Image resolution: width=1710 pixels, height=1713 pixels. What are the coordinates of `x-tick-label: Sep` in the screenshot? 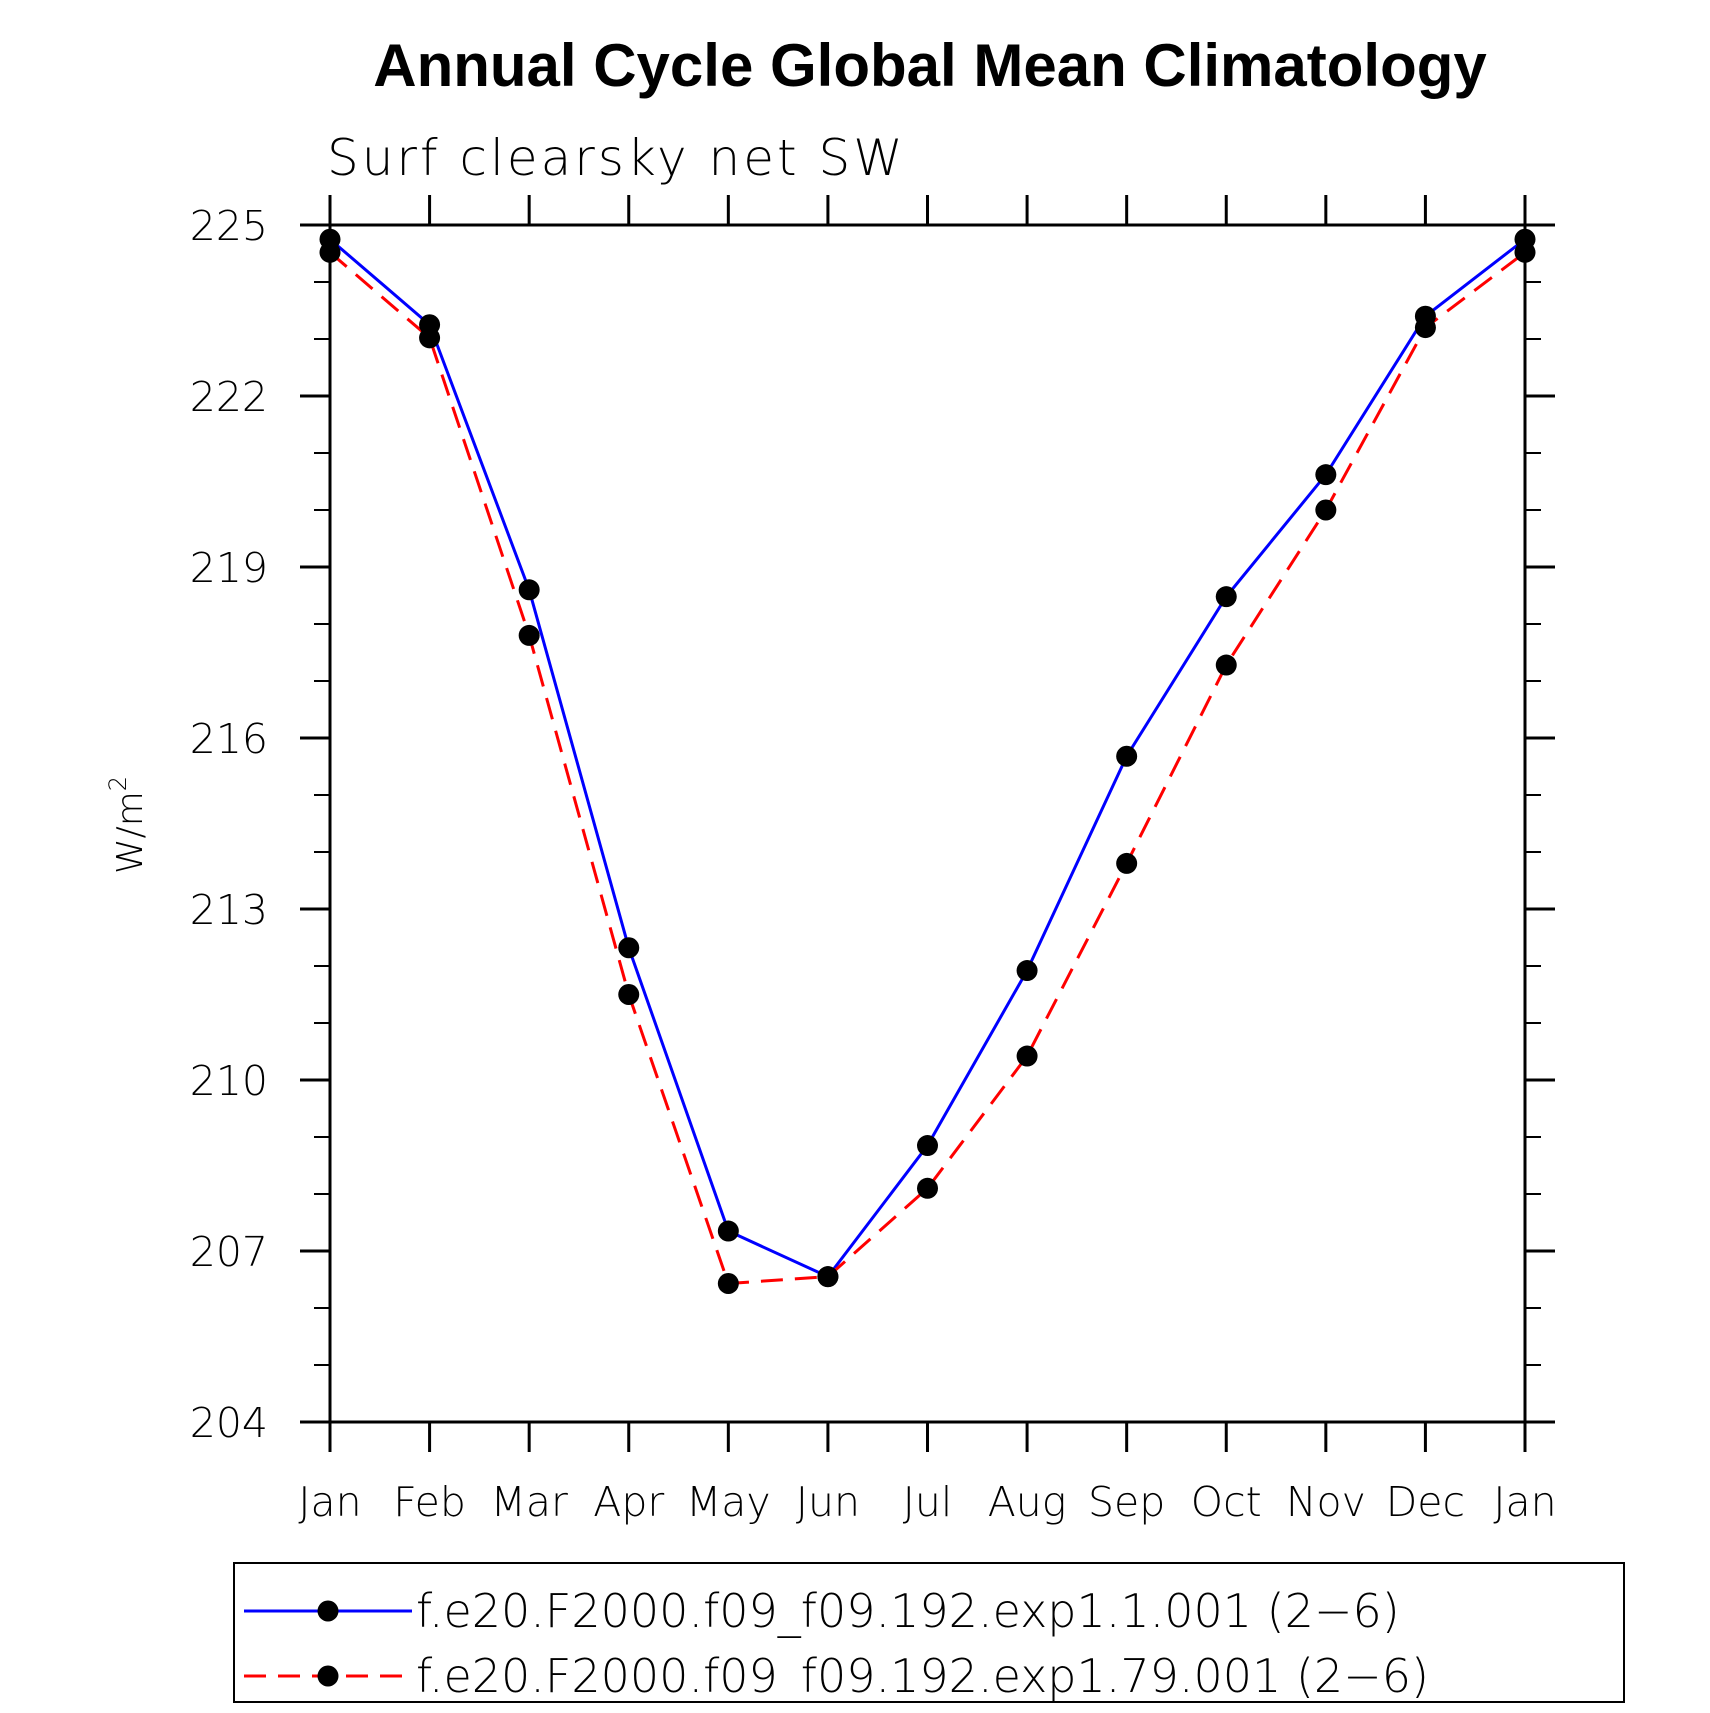 It's located at (1126, 1502).